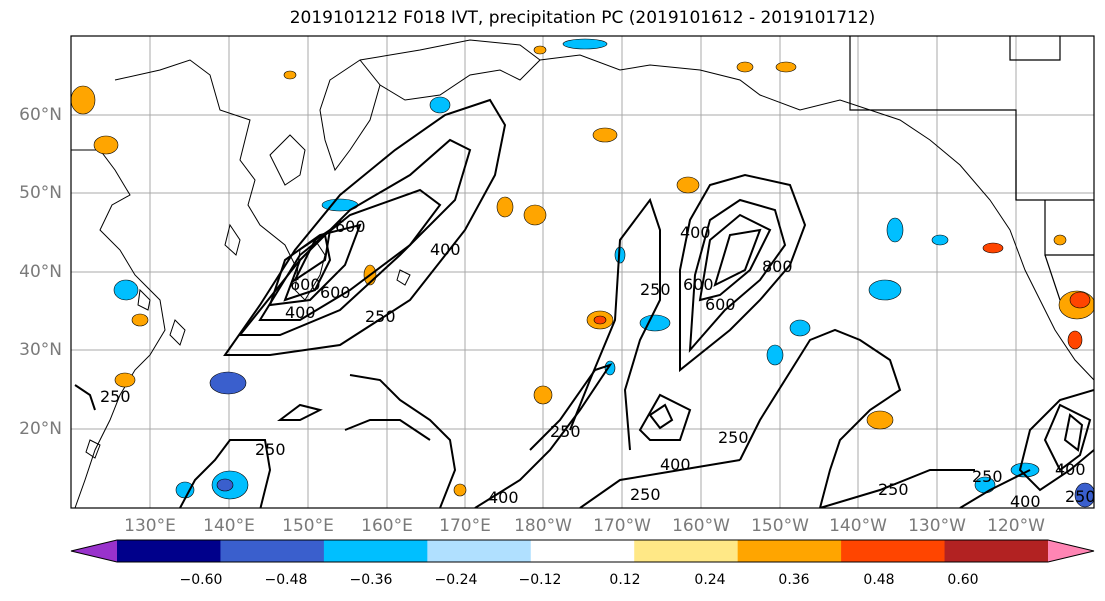 This screenshot has width=1105, height=601. What do you see at coordinates (40, 193) in the screenshot?
I see `lat-label: 50°N` at bounding box center [40, 193].